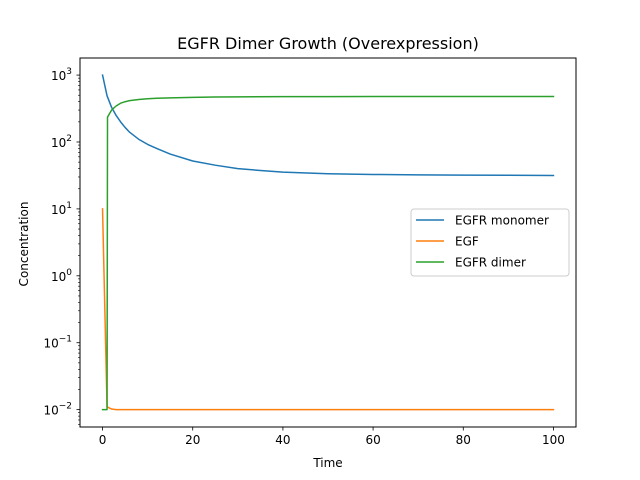 The width and height of the screenshot is (640, 480). What do you see at coordinates (327, 463) in the screenshot?
I see `x-axis-label: Time` at bounding box center [327, 463].